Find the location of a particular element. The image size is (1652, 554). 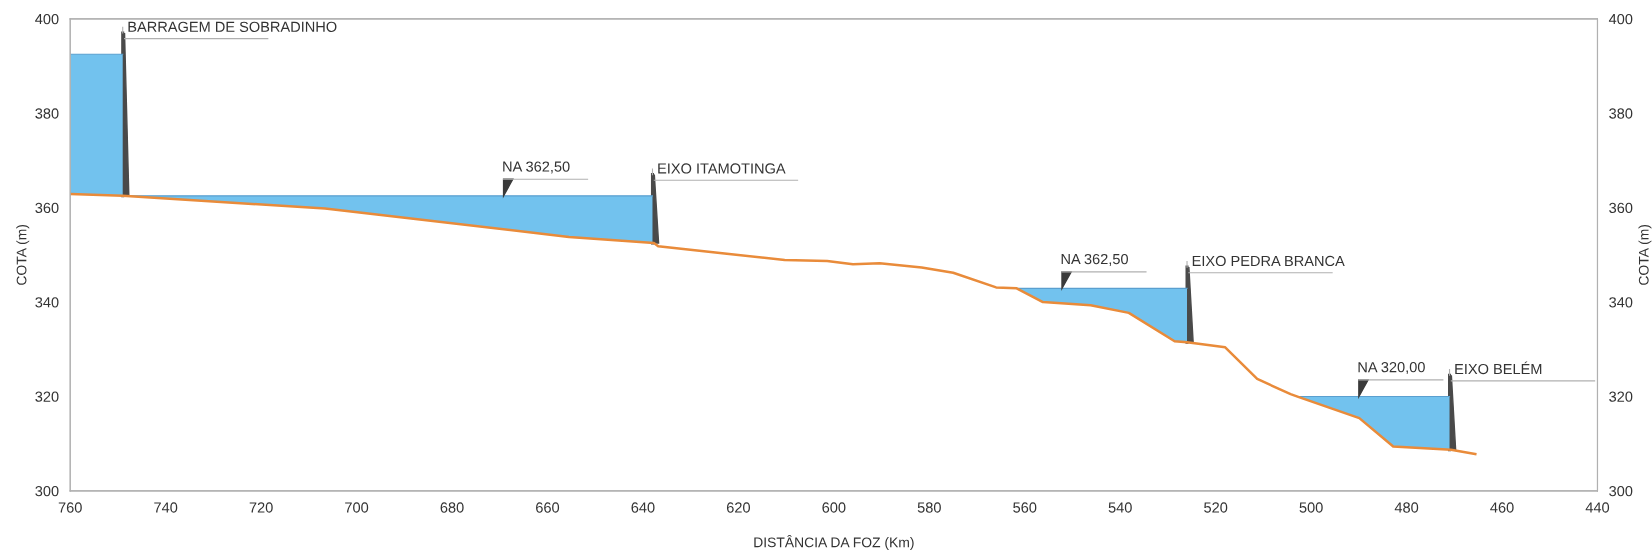

x-tick-label: 540 is located at coordinates (1120, 507).